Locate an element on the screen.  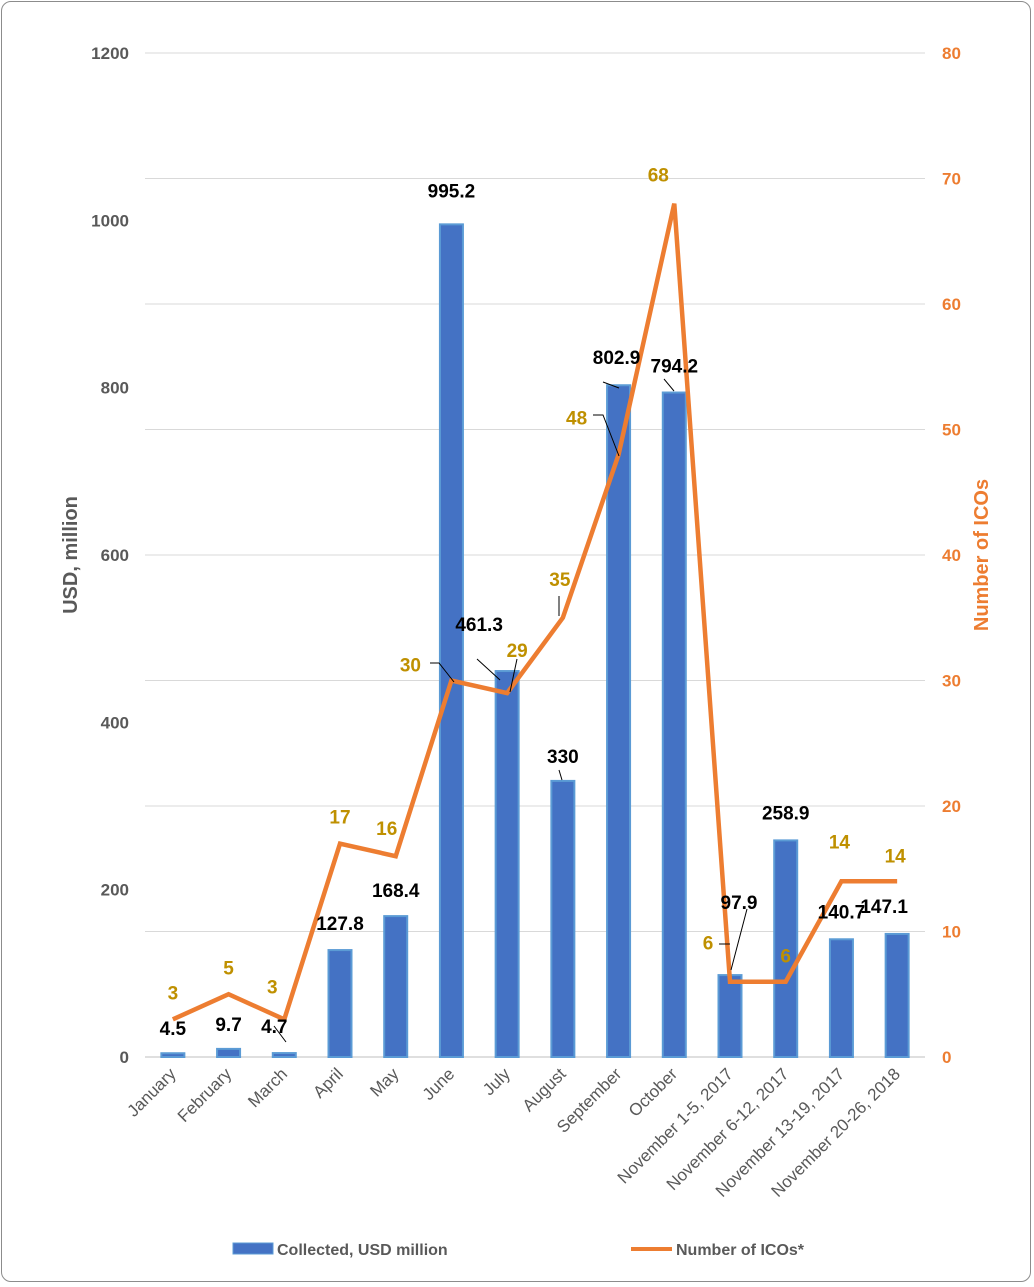
left-tick-label: 1000 is located at coordinates (110, 220).